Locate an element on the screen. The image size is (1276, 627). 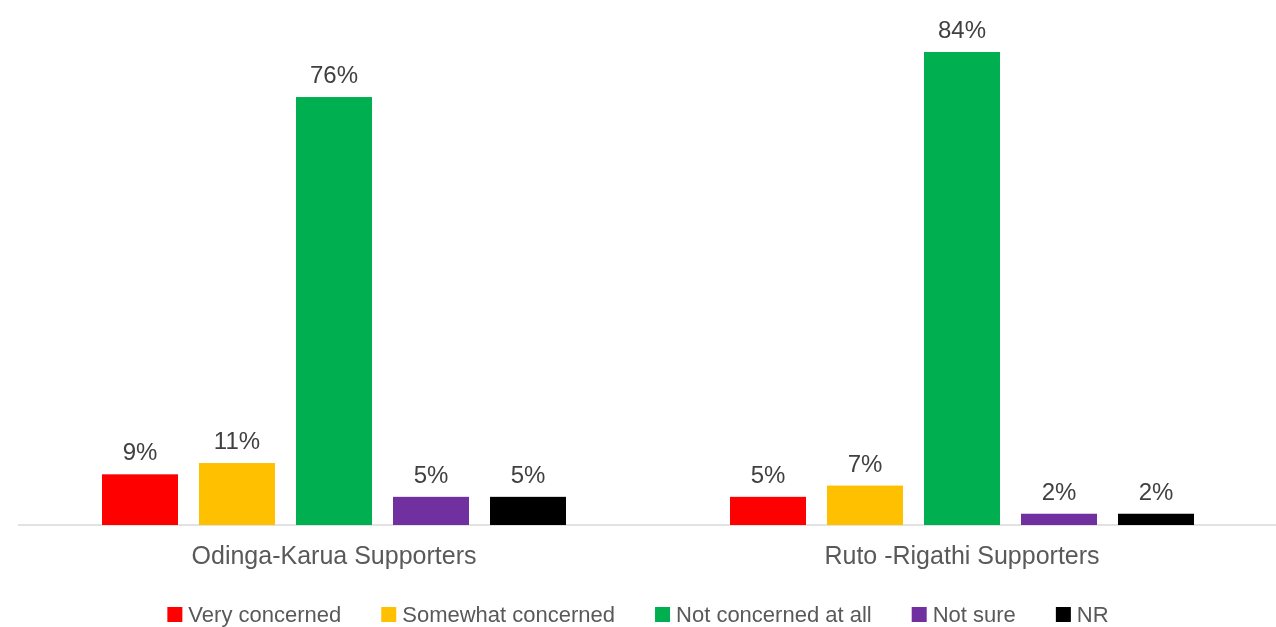
x-tick-label: Ruto -Rigathi Supporters is located at coordinates (962, 555).